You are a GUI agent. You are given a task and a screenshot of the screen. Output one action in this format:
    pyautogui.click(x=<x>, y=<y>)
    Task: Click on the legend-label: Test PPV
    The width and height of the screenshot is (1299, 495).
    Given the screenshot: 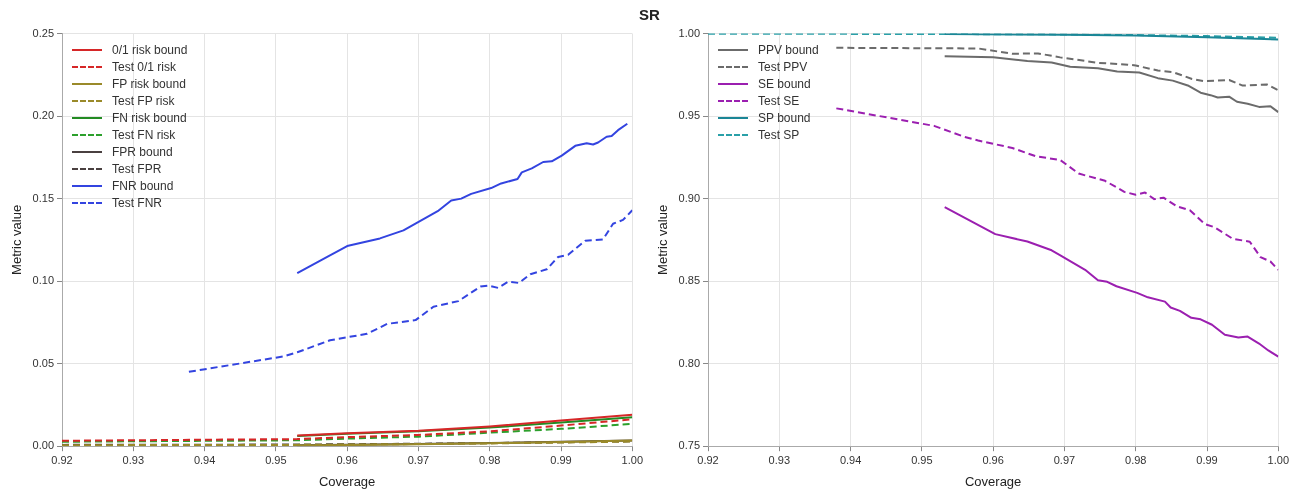 What is the action you would take?
    pyautogui.click(x=783, y=67)
    